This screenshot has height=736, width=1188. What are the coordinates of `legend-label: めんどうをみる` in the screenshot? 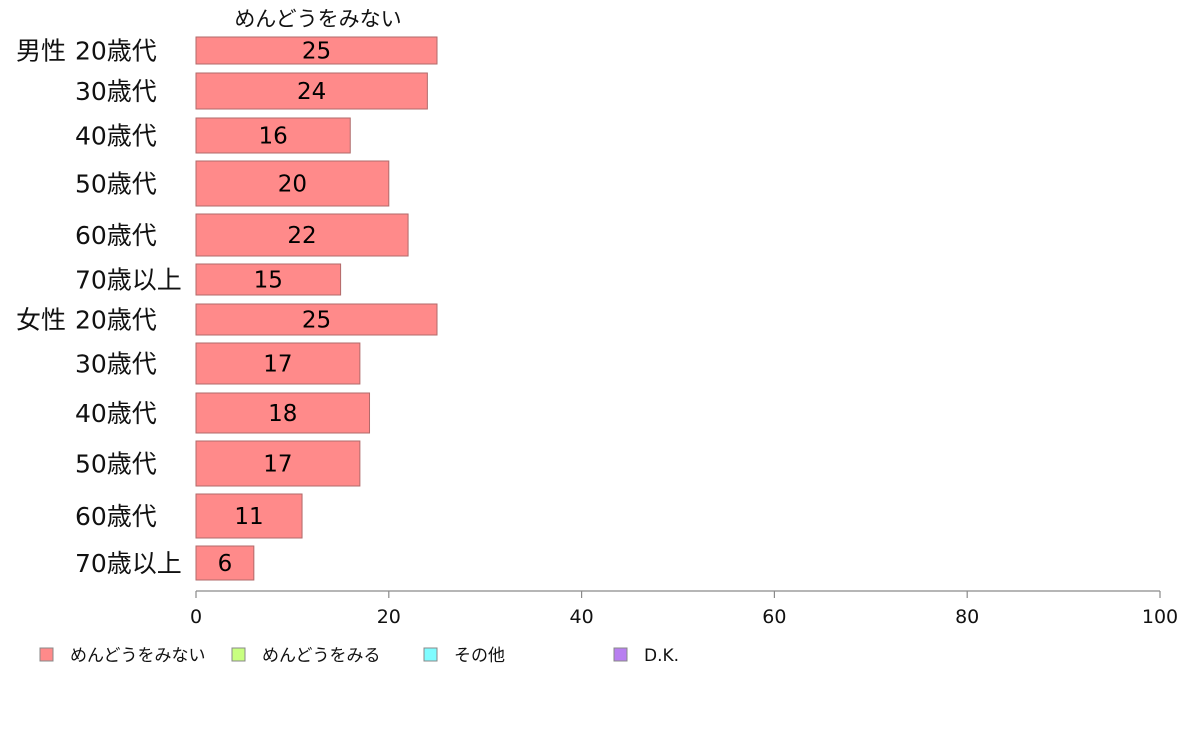 It's located at (321, 656).